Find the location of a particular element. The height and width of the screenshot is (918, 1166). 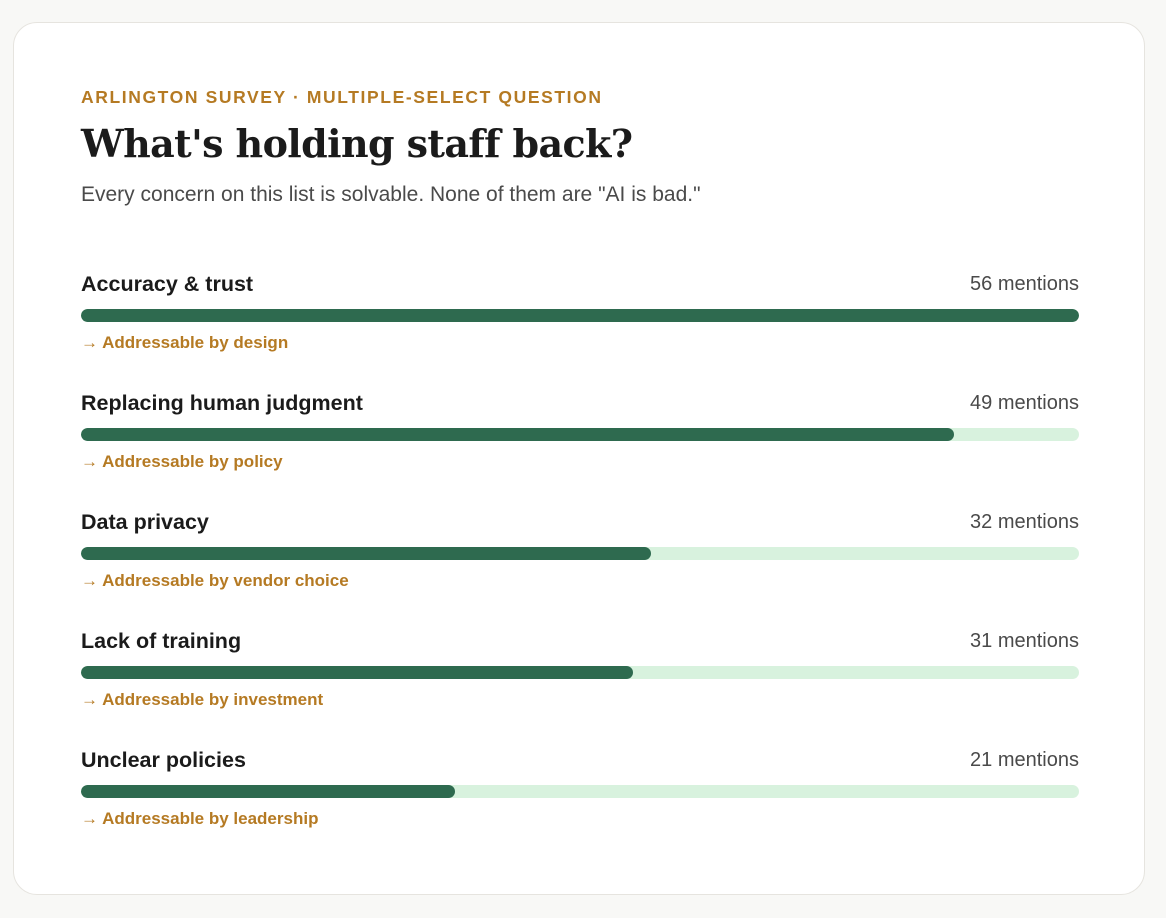

value-label: 21 mentions is located at coordinates (1024, 760).